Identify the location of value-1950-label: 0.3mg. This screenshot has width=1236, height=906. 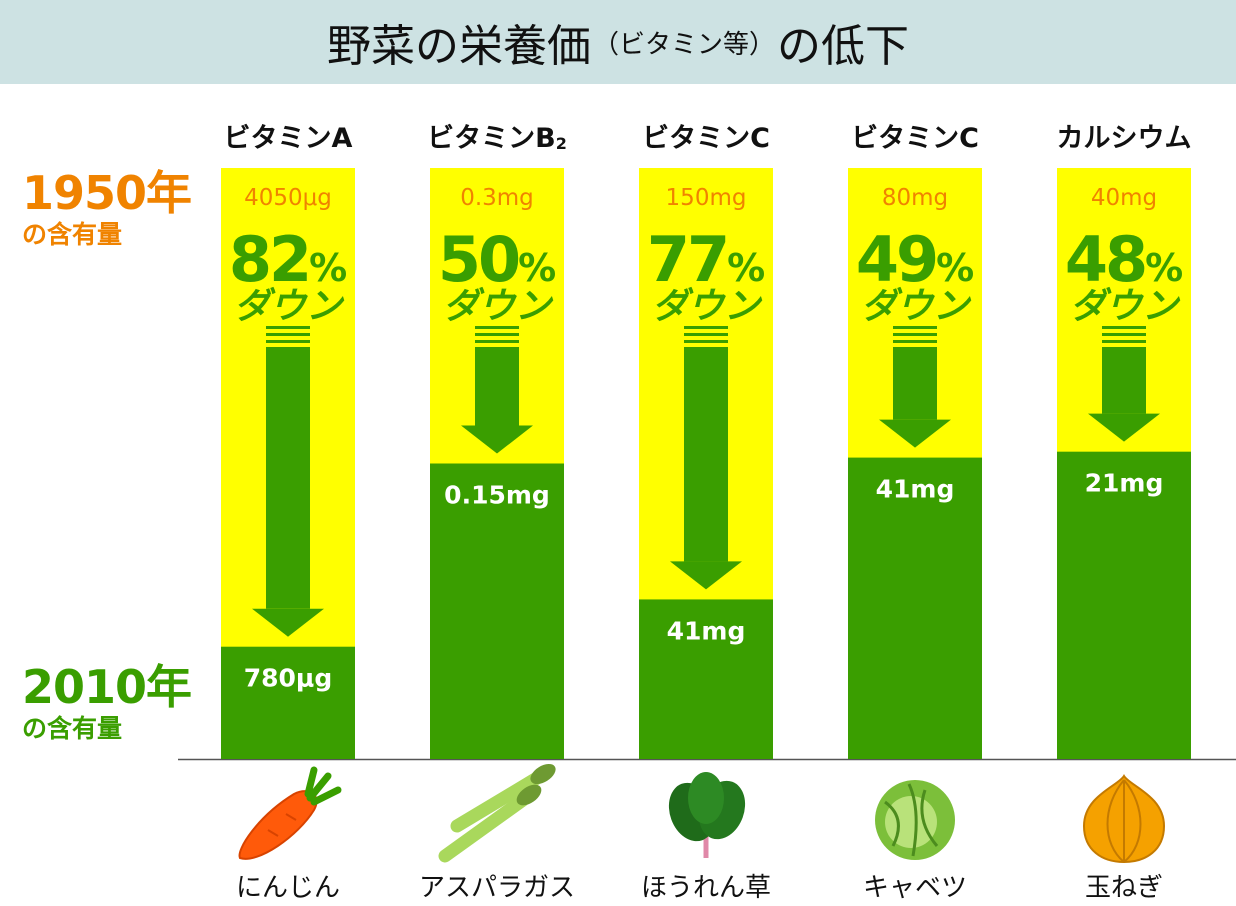
(497, 198).